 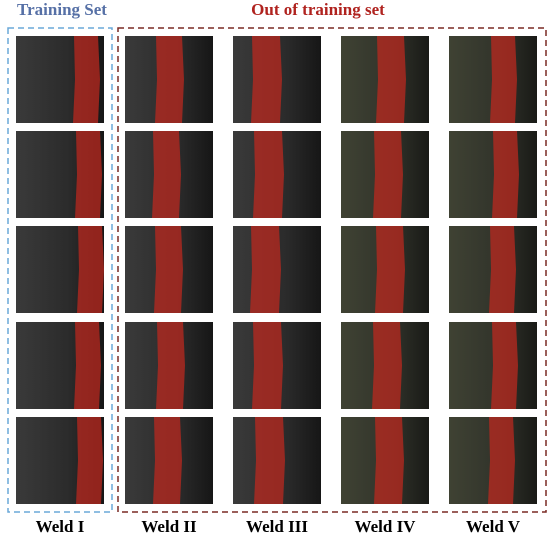 I want to click on column-label: Weld III, so click(x=277, y=526).